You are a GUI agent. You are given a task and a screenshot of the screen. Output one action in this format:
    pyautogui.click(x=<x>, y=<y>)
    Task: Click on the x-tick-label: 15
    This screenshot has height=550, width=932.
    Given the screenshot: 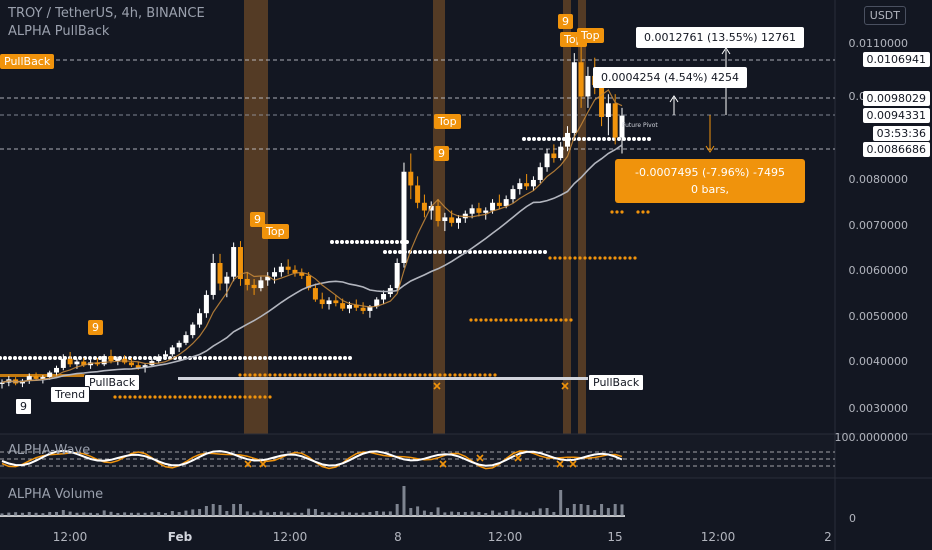 What is the action you would take?
    pyautogui.click(x=615, y=537)
    